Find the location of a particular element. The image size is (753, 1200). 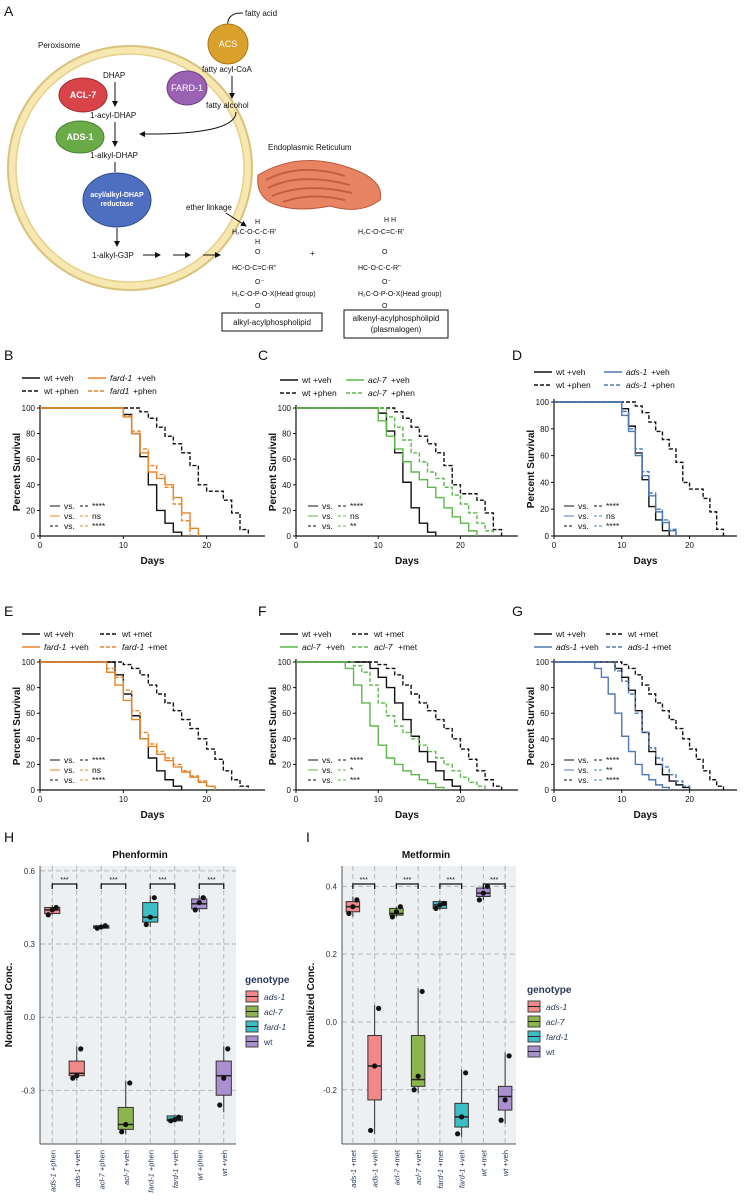

reductase-enzyme-circle is located at coordinates (117, 200).